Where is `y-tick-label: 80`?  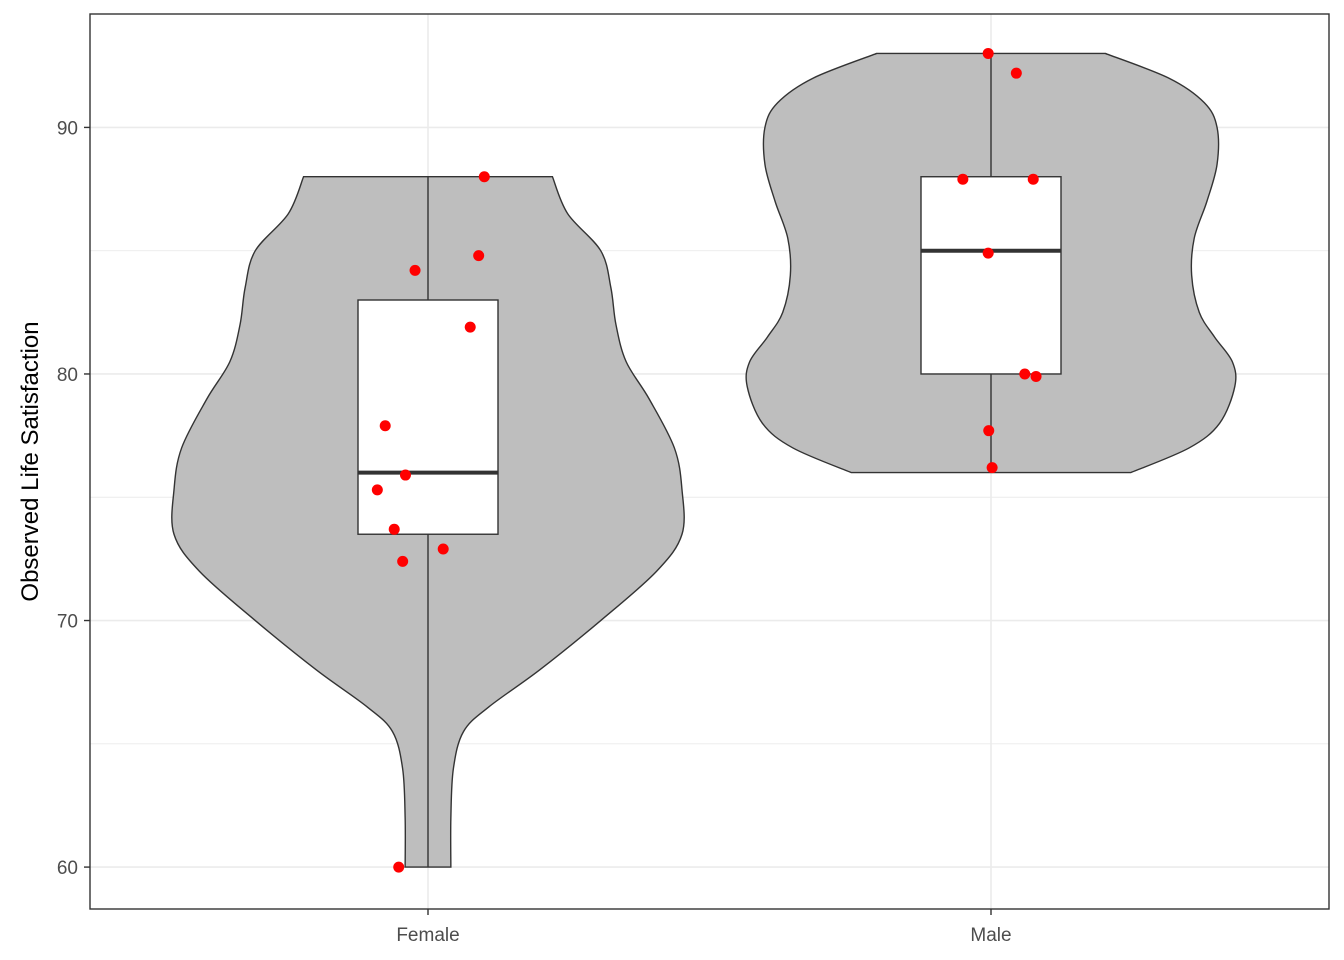
y-tick-label: 80 is located at coordinates (67, 375).